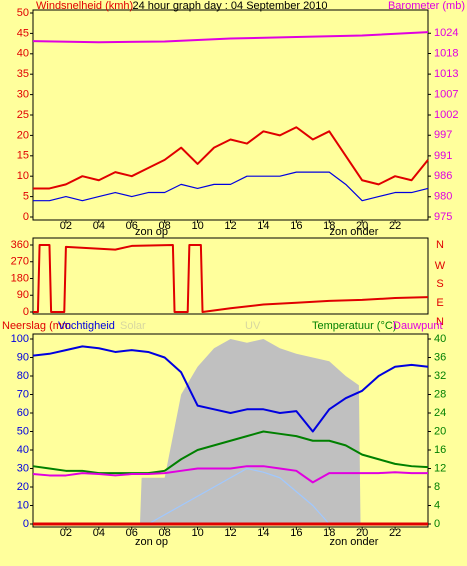 The height and width of the screenshot is (566, 467). I want to click on compass-label: W, so click(440, 266).